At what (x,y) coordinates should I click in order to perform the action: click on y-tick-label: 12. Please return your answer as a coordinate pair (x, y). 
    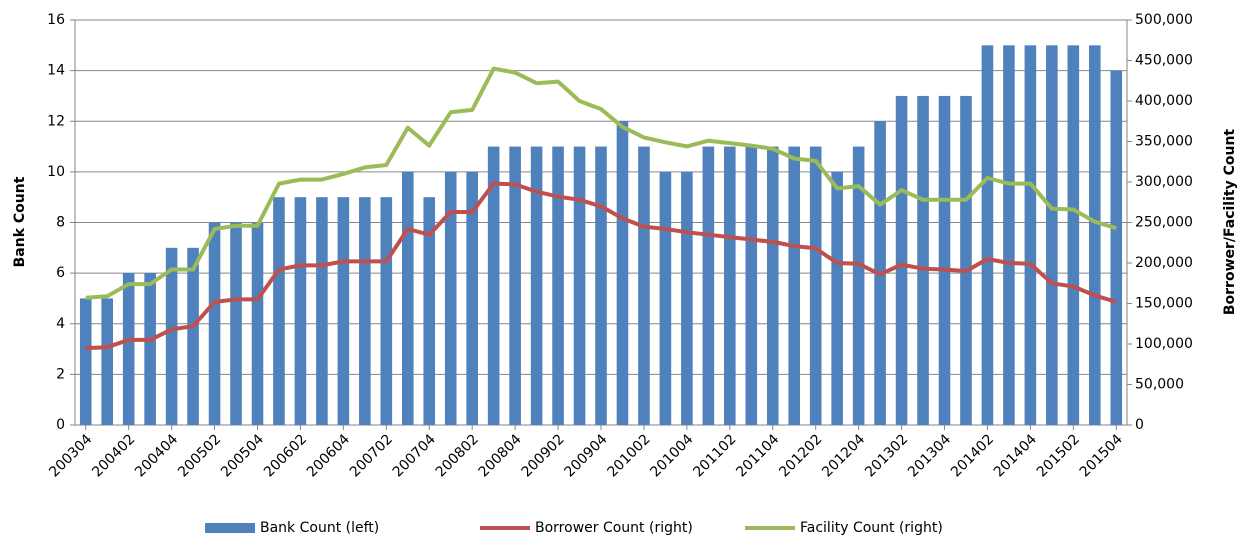
    Looking at the image, I should click on (56, 121).